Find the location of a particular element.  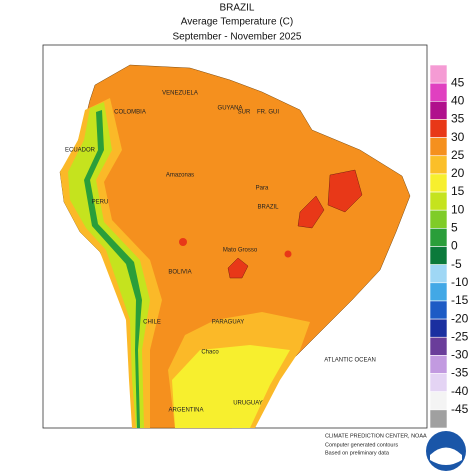

place-label: GUYANA is located at coordinates (230, 109).